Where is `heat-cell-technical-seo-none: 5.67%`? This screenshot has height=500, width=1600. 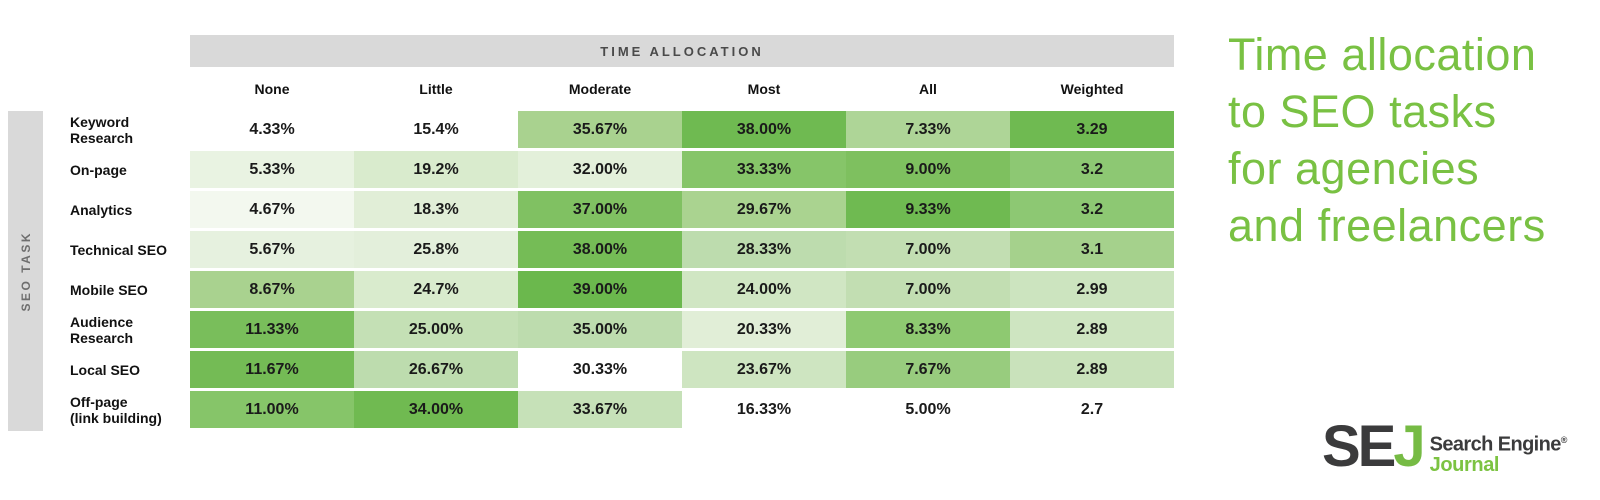 heat-cell-technical-seo-none: 5.67% is located at coordinates (272, 249).